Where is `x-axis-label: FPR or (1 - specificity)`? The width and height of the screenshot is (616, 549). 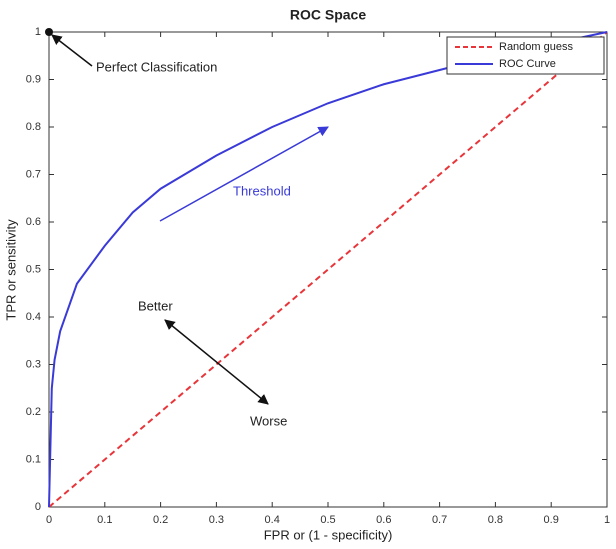 x-axis-label: FPR or (1 - specificity) is located at coordinates (328, 534).